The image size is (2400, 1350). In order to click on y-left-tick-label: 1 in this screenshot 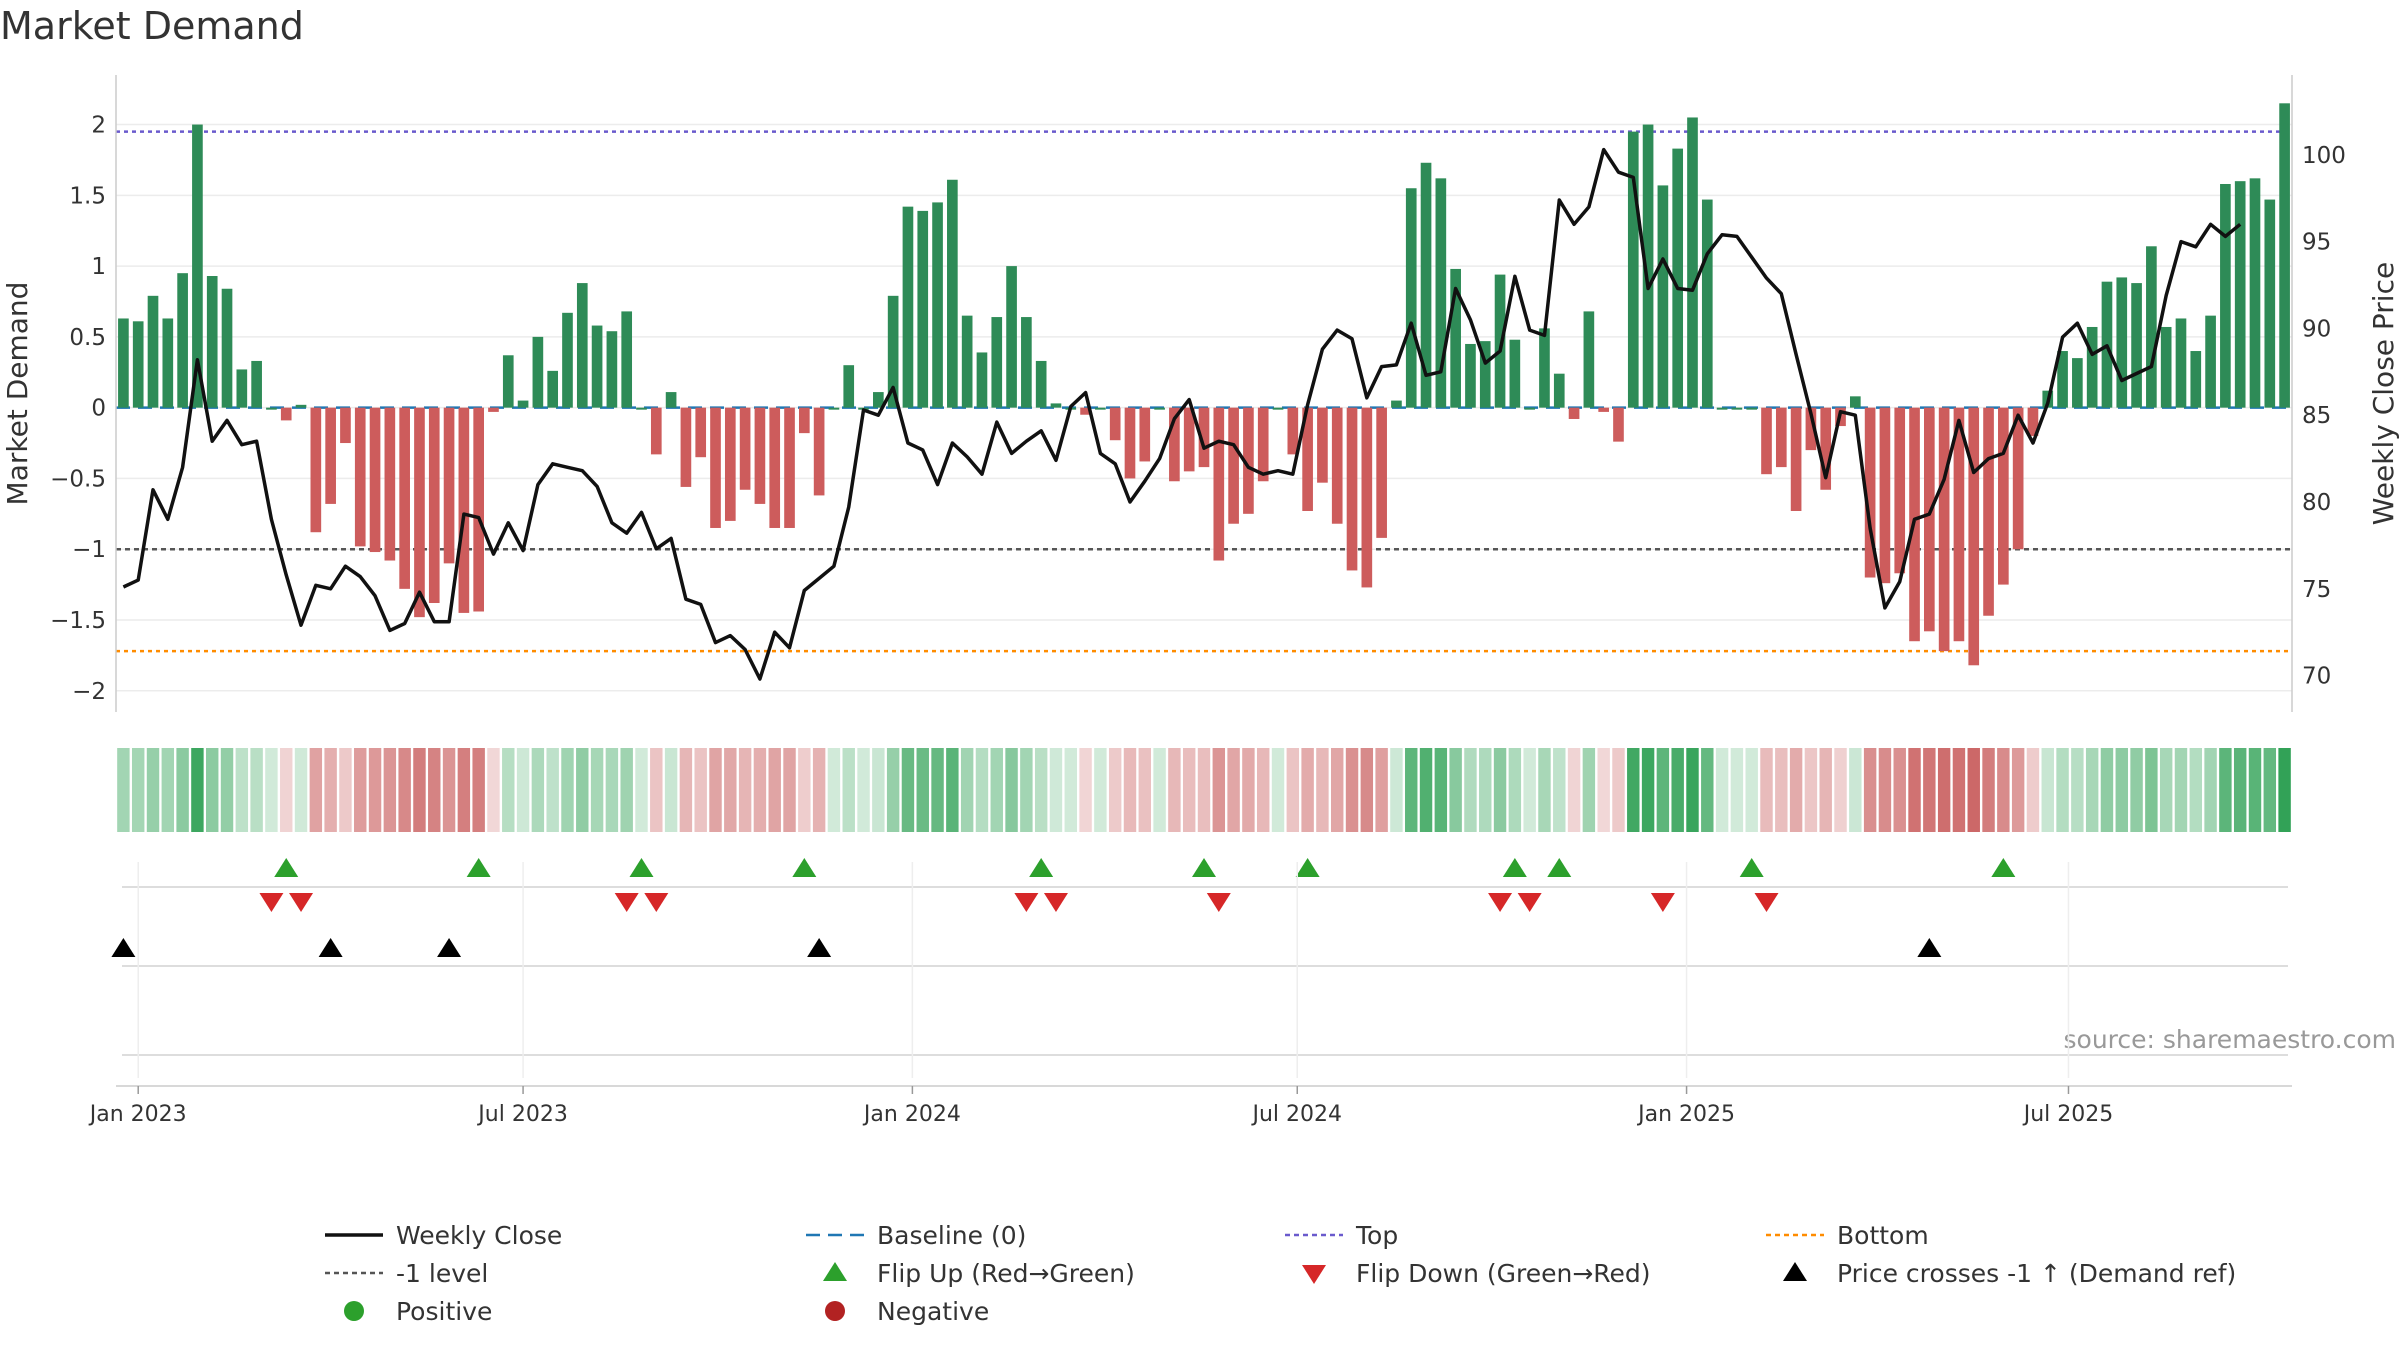, I will do `click(98, 267)`.